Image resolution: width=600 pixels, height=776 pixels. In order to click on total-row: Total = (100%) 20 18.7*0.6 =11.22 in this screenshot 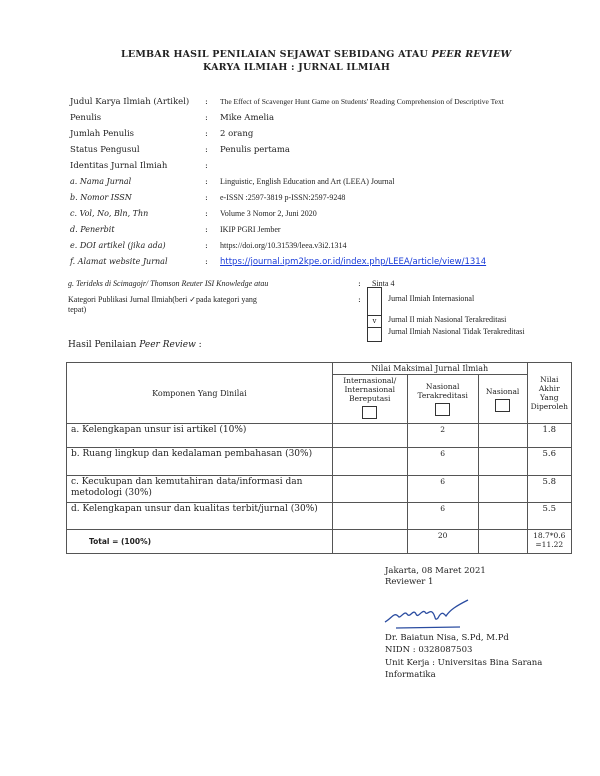, I will do `click(319, 541)`.